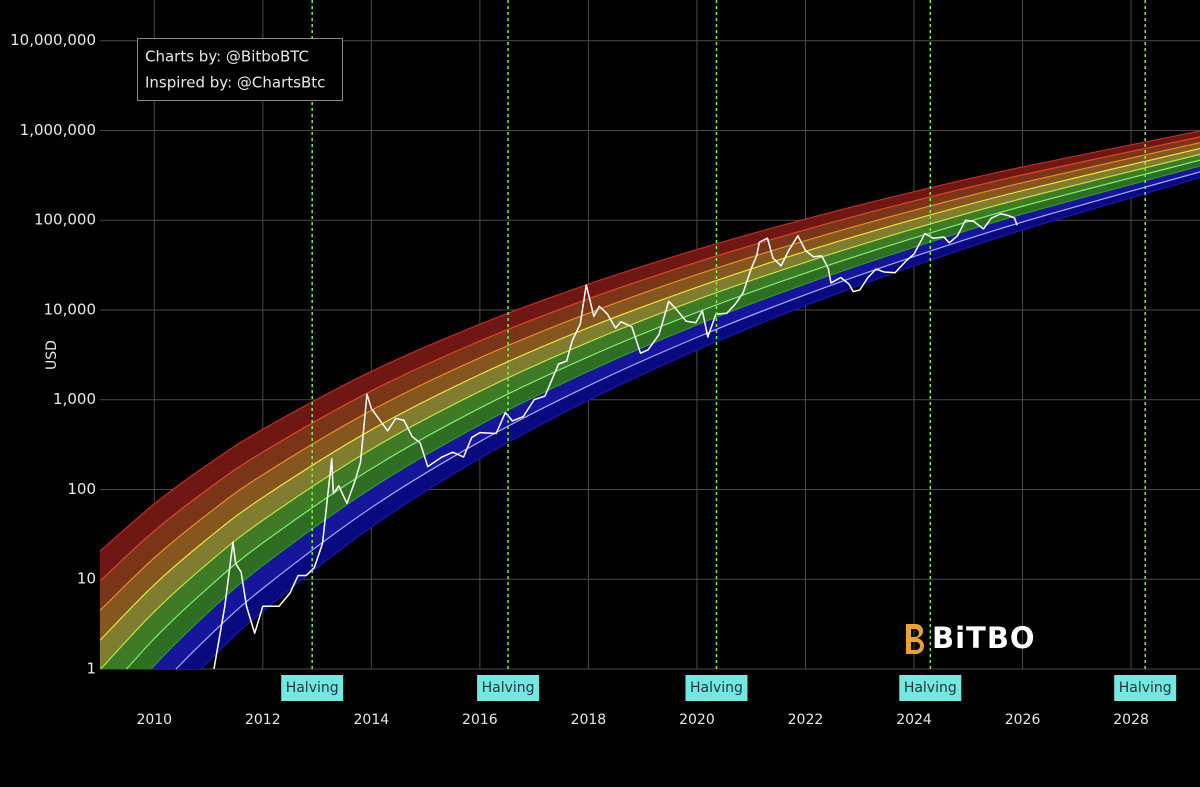 The height and width of the screenshot is (787, 1200). I want to click on logo-icon, so click(915, 639).